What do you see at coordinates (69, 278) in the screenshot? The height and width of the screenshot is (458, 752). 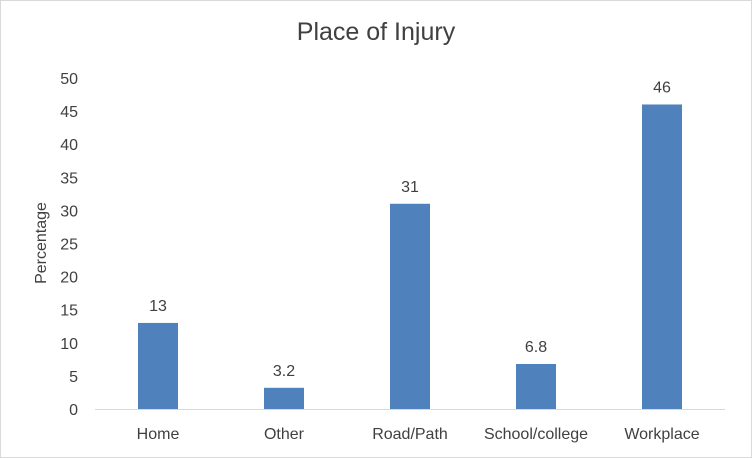 I see `y-tick-label: 20` at bounding box center [69, 278].